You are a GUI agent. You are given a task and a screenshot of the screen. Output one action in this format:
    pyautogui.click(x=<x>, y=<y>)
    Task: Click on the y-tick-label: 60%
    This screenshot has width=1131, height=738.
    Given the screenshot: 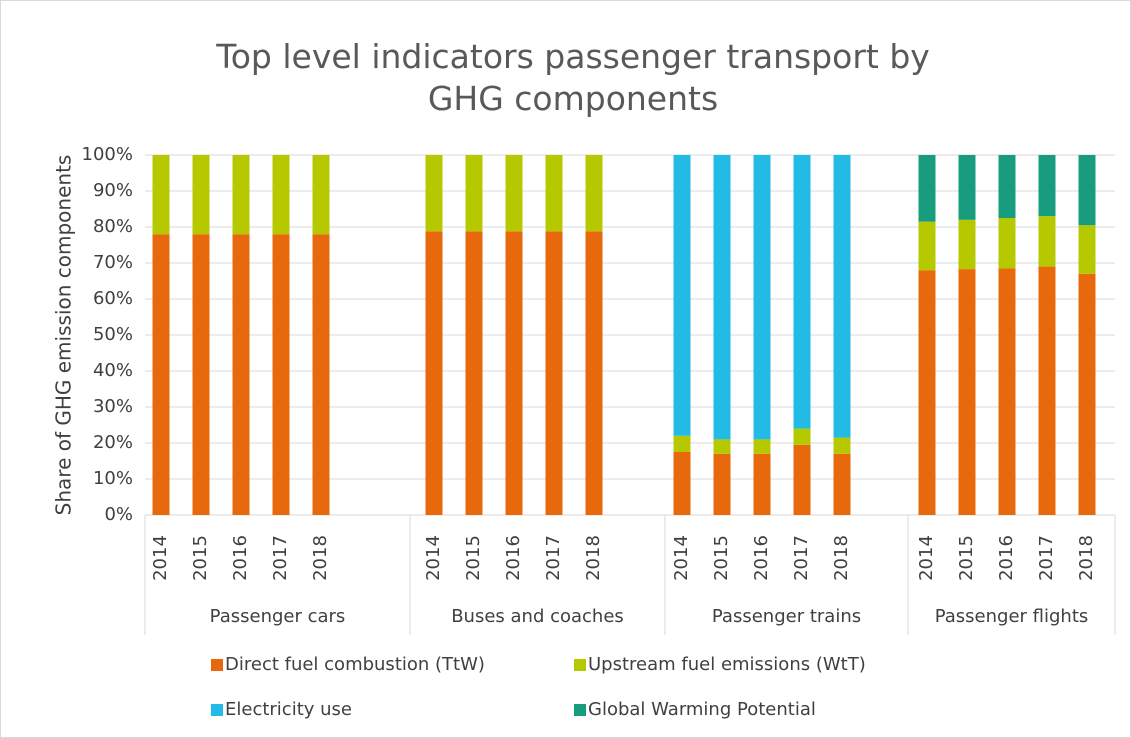 What is the action you would take?
    pyautogui.click(x=113, y=298)
    